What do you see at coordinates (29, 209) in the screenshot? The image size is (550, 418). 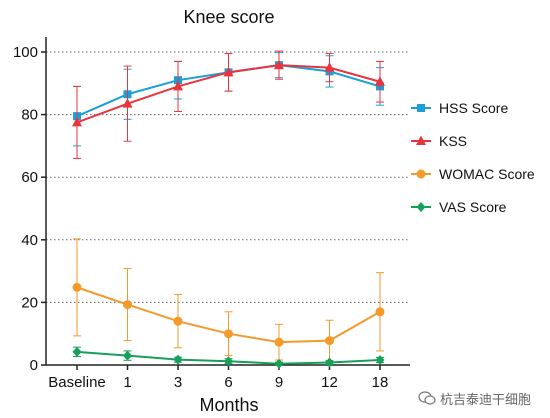 I see `y-ticks: 0 20 40 60 80 100` at bounding box center [29, 209].